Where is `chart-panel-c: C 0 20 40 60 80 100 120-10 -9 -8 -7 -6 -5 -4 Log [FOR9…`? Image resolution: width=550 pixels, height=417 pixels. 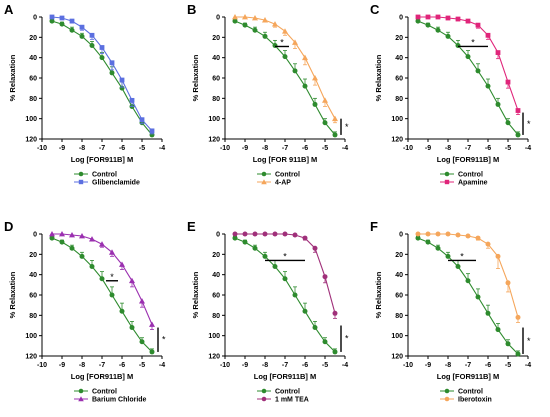
chart-panel-c: C 0 20 40 60 80 100 120-10 -9 -8 -7 -6 -5 -4 Log [FOR9… is located at coordinates (450, 94).